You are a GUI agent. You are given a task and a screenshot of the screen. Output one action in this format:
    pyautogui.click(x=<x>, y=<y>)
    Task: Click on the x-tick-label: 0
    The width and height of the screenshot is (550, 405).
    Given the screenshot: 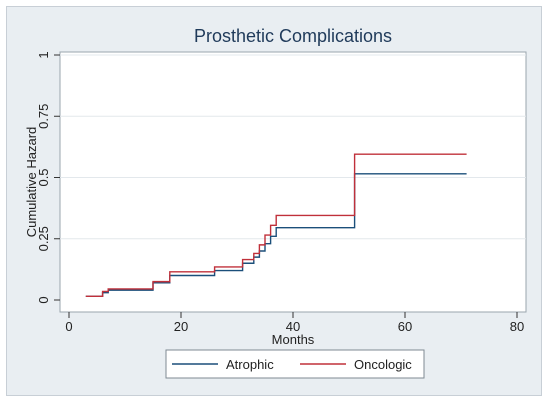 What is the action you would take?
    pyautogui.click(x=68, y=326)
    